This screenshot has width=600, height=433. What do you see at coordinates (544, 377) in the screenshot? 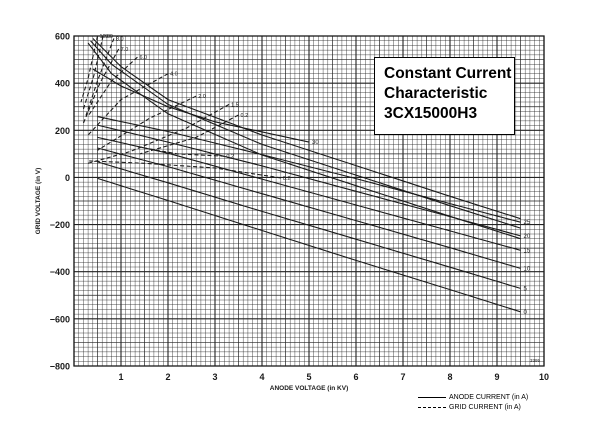
I see `x-tick-label: 10` at bounding box center [544, 377].